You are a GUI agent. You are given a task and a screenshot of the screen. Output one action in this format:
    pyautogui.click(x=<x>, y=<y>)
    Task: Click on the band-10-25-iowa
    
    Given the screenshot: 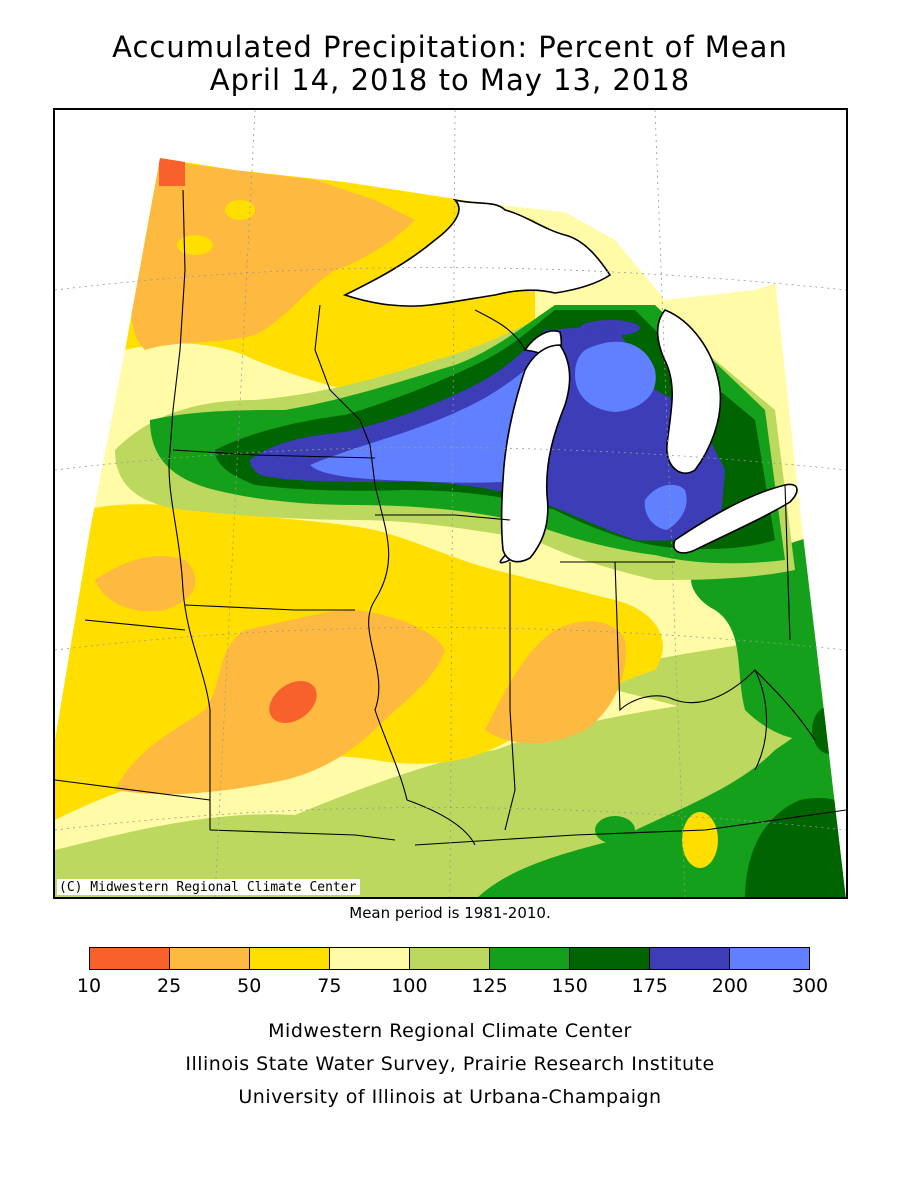 What is the action you would take?
    pyautogui.click(x=293, y=702)
    